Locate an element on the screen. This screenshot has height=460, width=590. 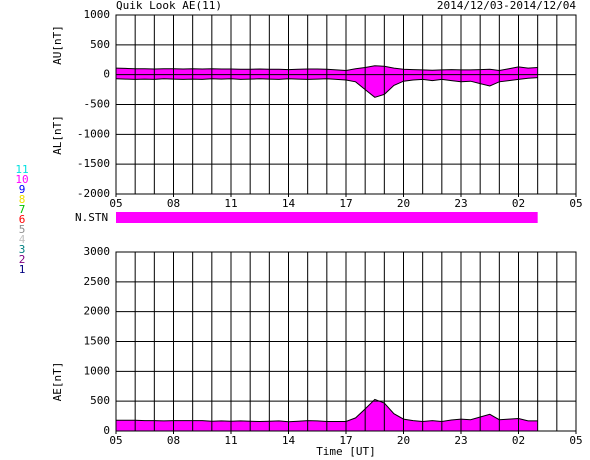
station-legend-label: 10 is located at coordinates (21, 179).